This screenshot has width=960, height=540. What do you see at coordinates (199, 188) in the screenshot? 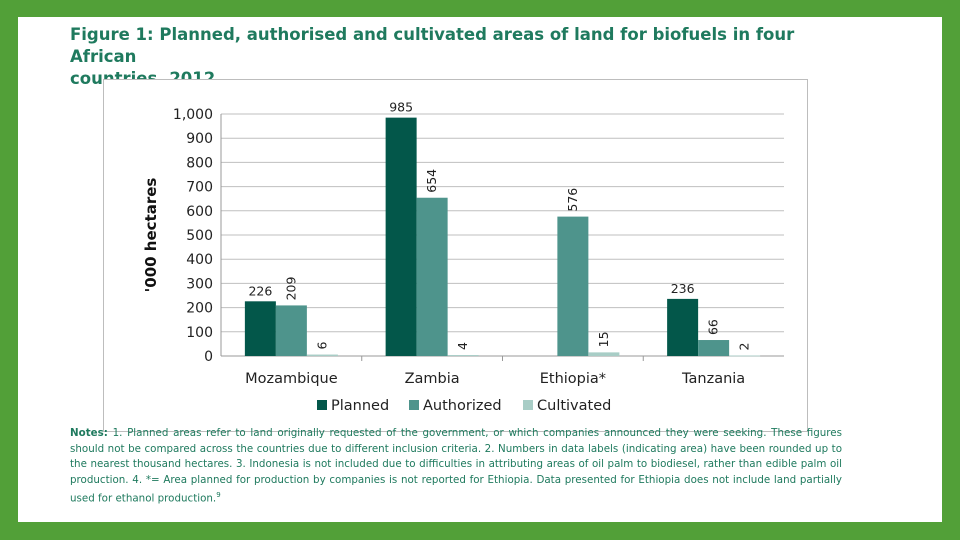
I see `y-tick-label: 700` at bounding box center [199, 188].